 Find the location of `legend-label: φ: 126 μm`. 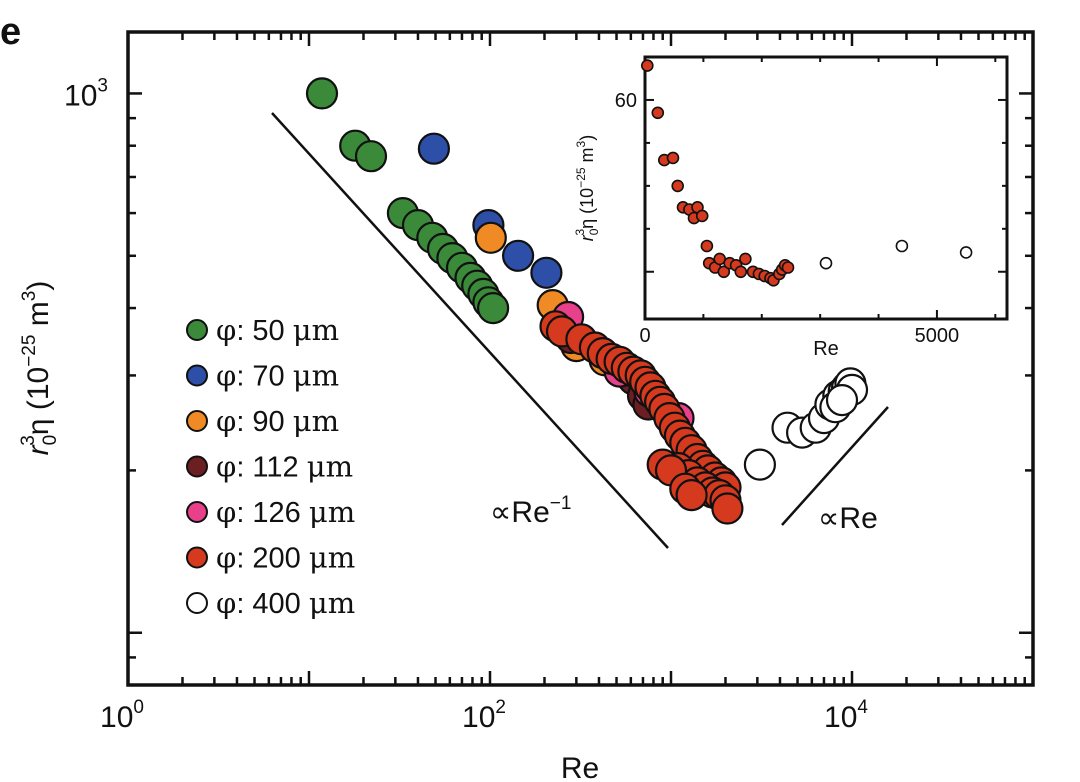

legend-label: φ: 126 μm is located at coordinates (285, 512).